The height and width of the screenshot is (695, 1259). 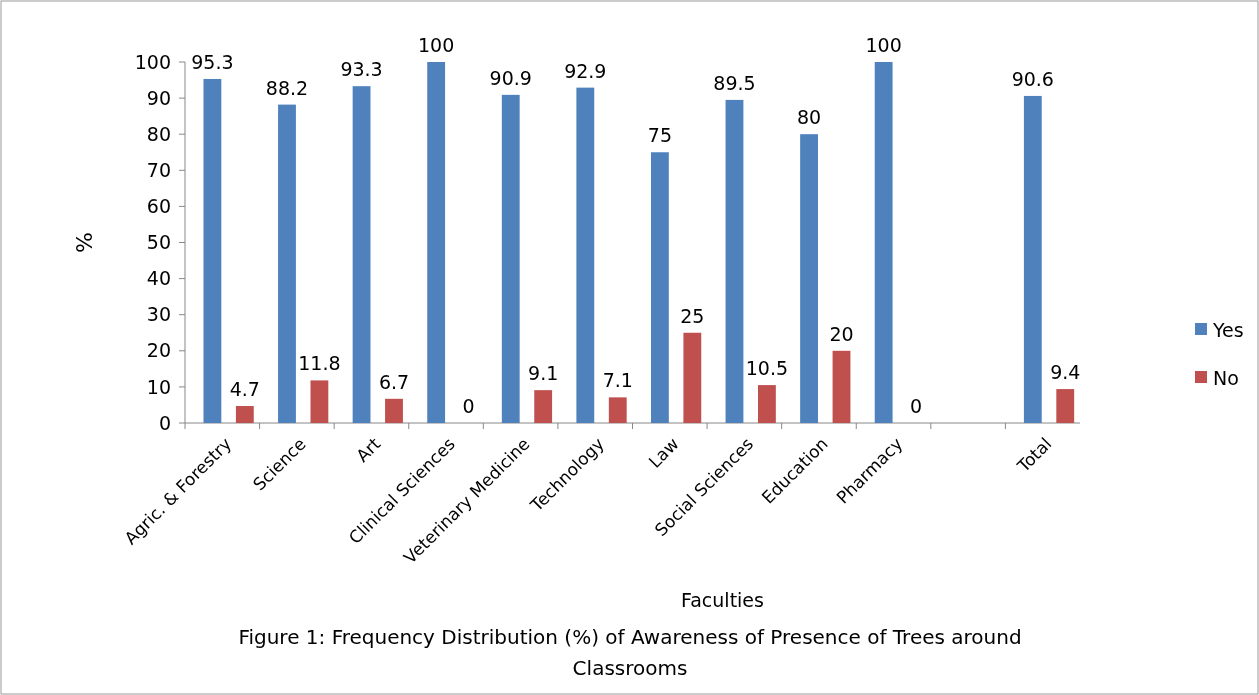 What do you see at coordinates (617, 380) in the screenshot?
I see `data-label: 7.1` at bounding box center [617, 380].